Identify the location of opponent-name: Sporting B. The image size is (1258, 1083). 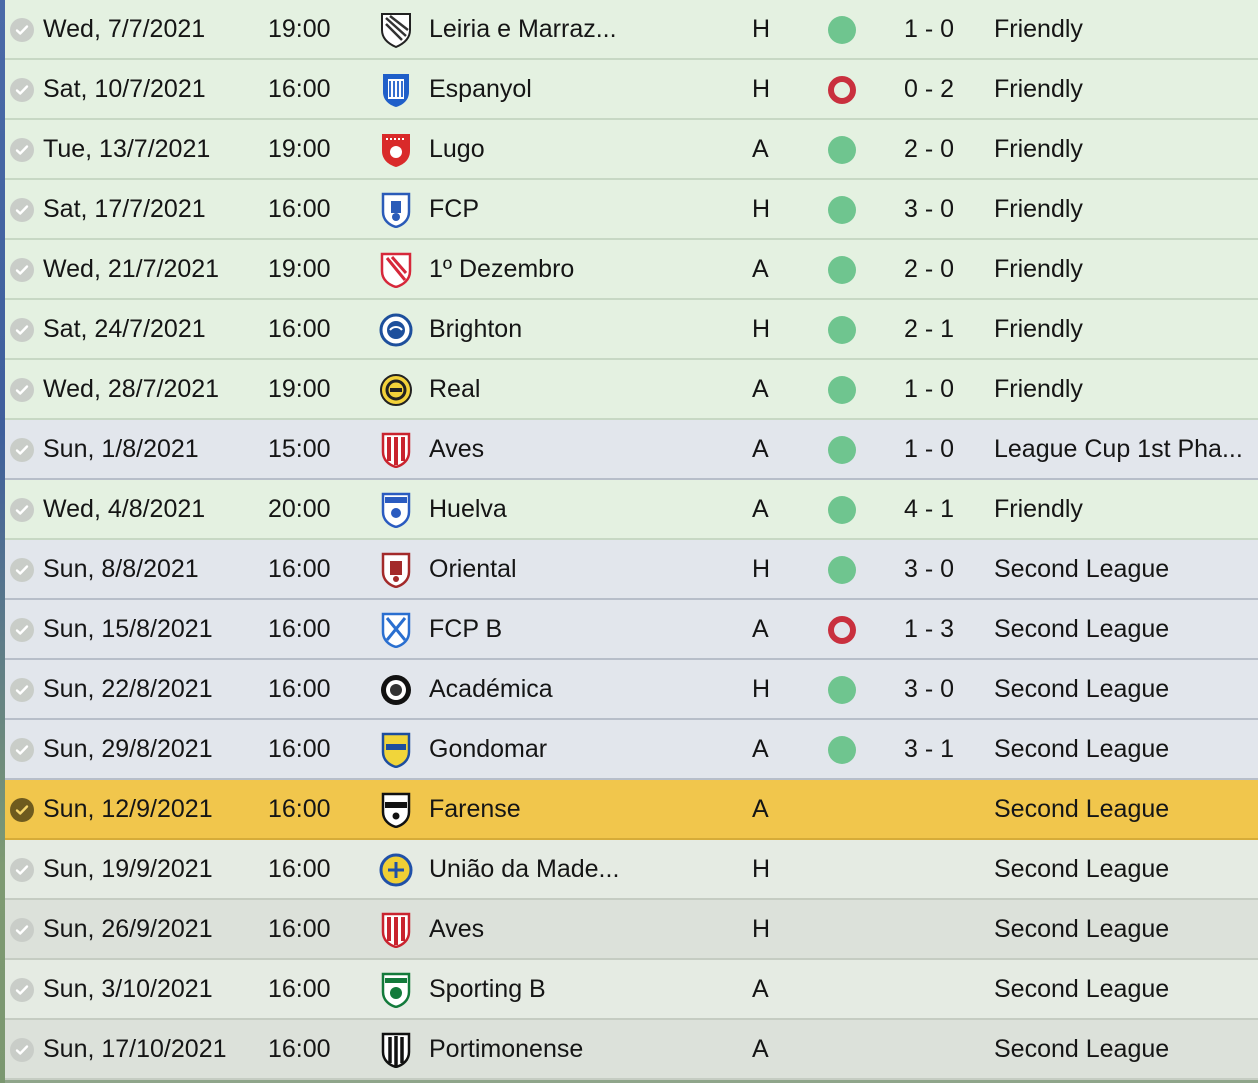
(487, 989).